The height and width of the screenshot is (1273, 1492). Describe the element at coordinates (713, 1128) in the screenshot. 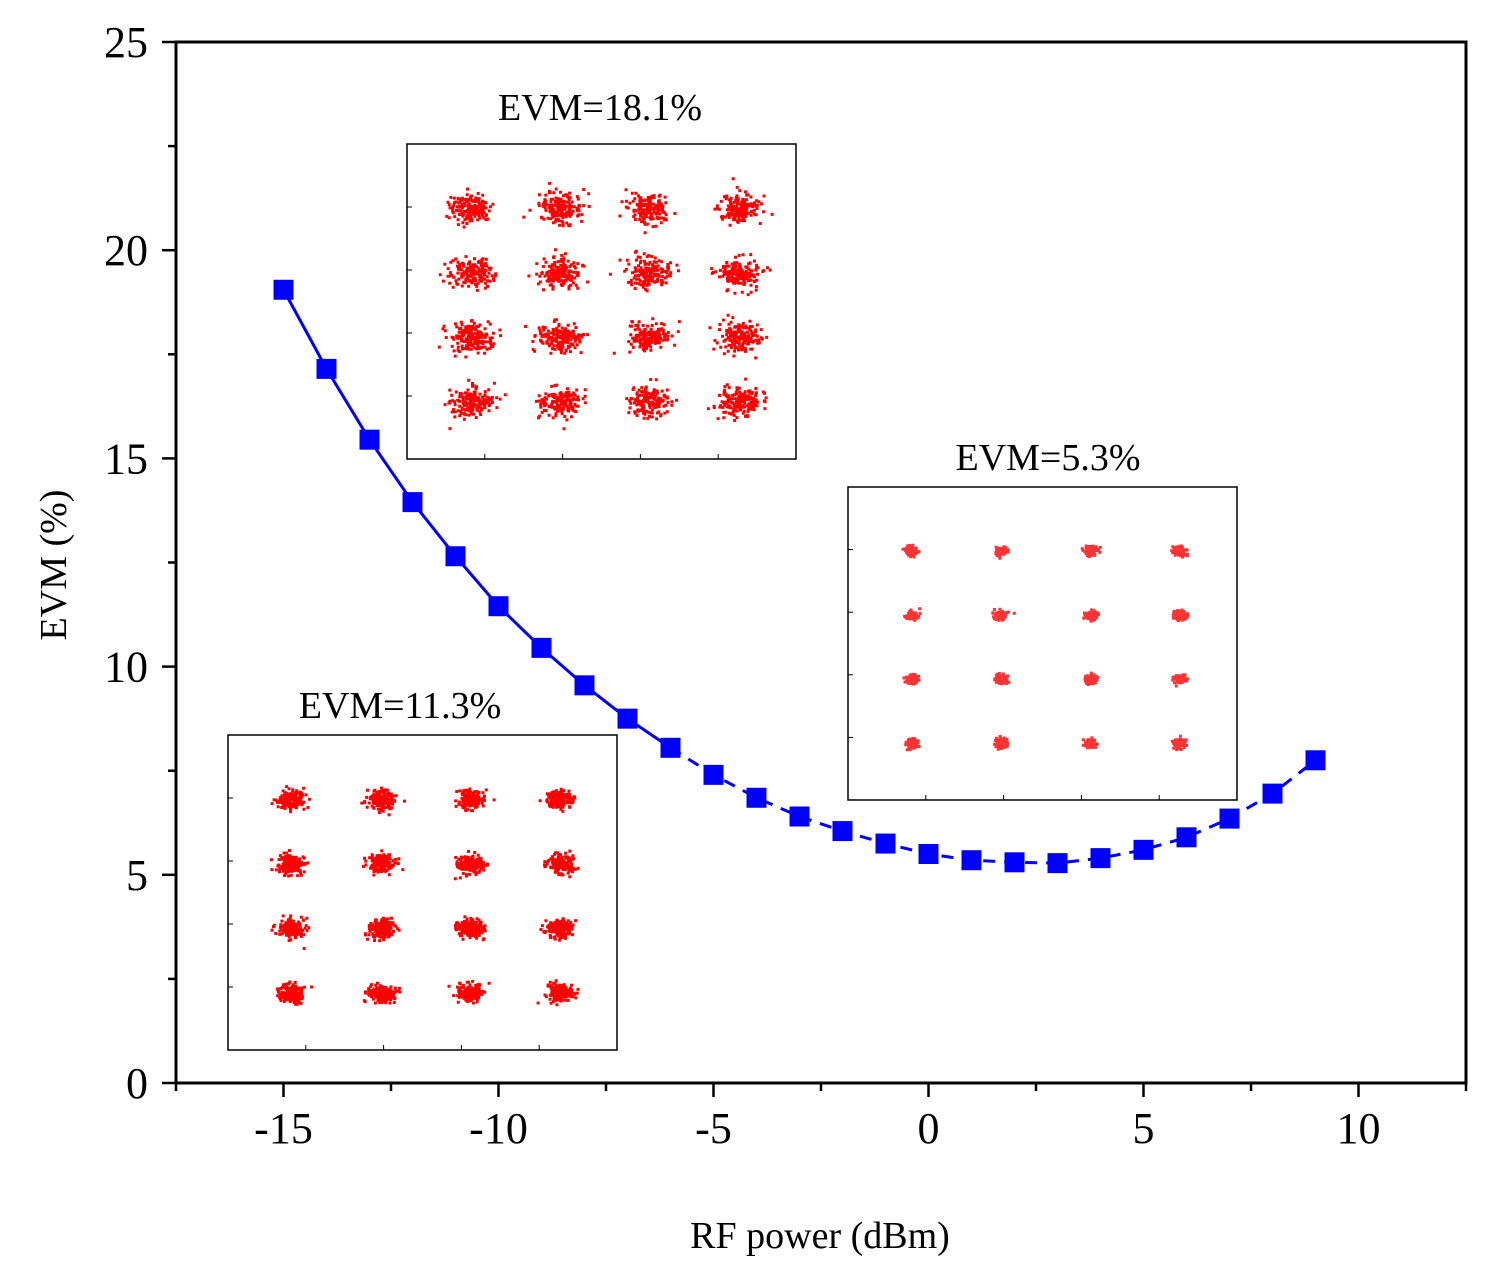

I see `x-tick-label: -5` at that location.